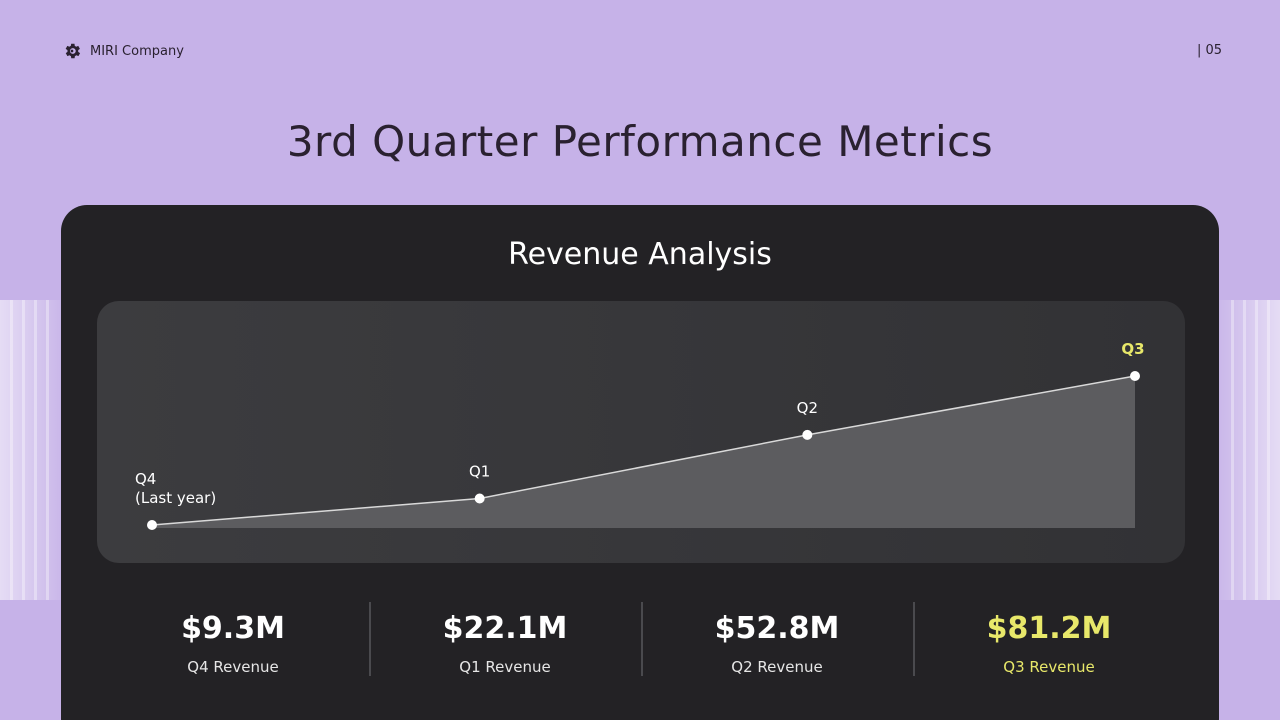  I want to click on stat-q4: $9.3M Q4 Revenue, so click(233, 636).